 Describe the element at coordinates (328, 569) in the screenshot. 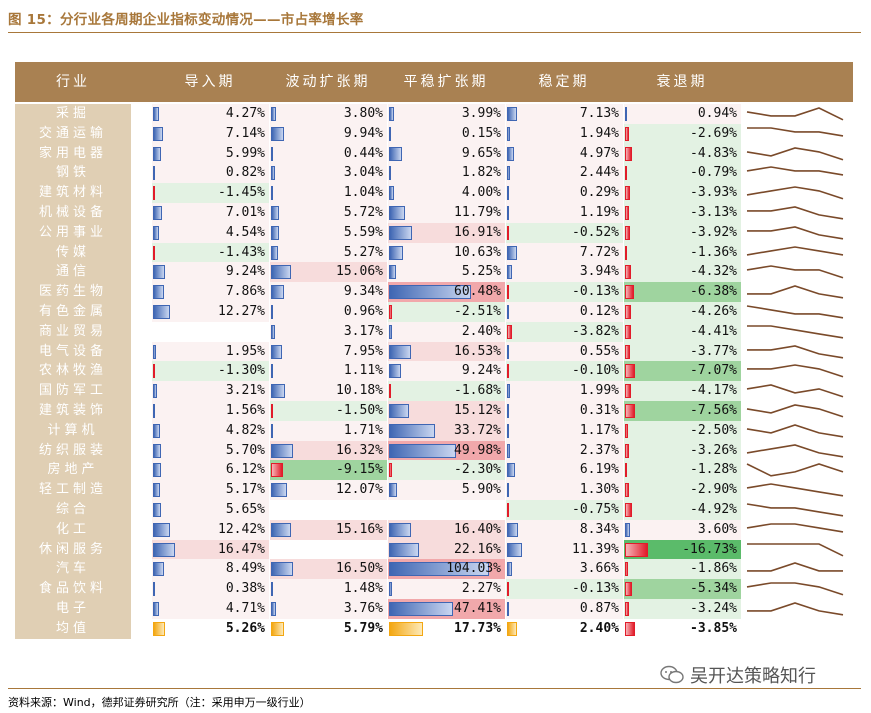

I see `cell-volatile-expansion: 16.50%` at that location.